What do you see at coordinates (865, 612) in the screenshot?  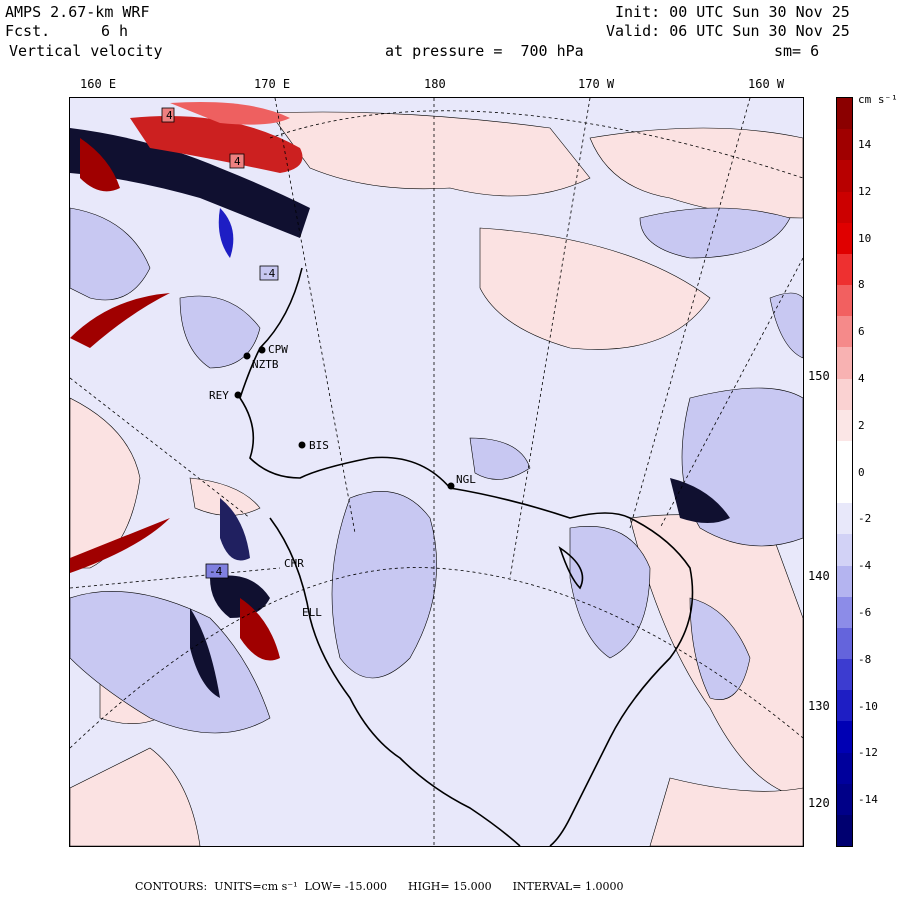 I see `colorbar-tick-label: -6` at bounding box center [865, 612].